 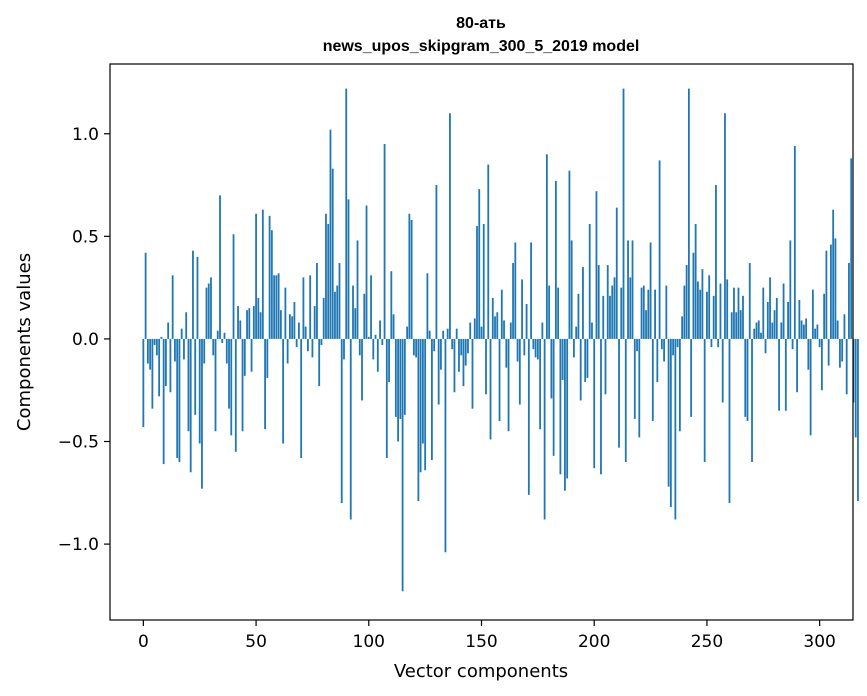 I want to click on y-tick-label: −1.0, so click(x=78, y=545).